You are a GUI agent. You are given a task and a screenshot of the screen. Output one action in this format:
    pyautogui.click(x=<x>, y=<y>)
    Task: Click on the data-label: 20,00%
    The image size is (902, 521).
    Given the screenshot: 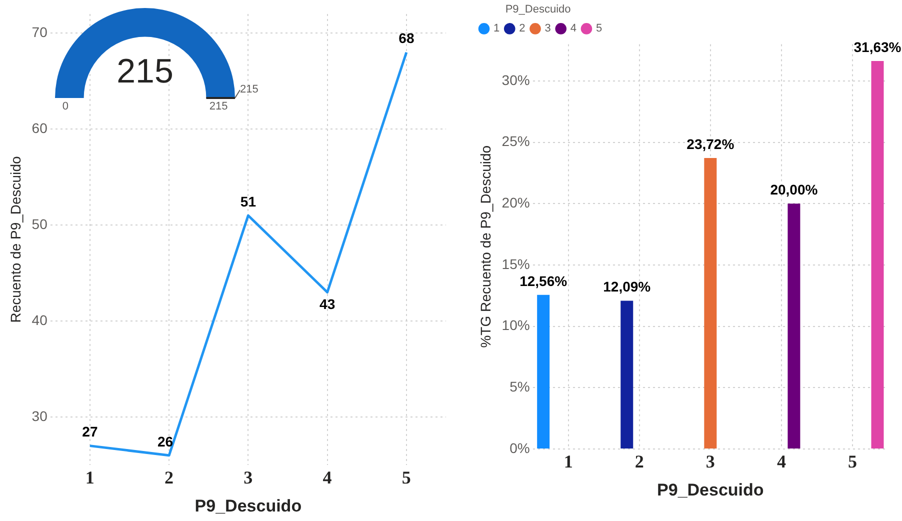 What is the action you would take?
    pyautogui.click(x=794, y=190)
    